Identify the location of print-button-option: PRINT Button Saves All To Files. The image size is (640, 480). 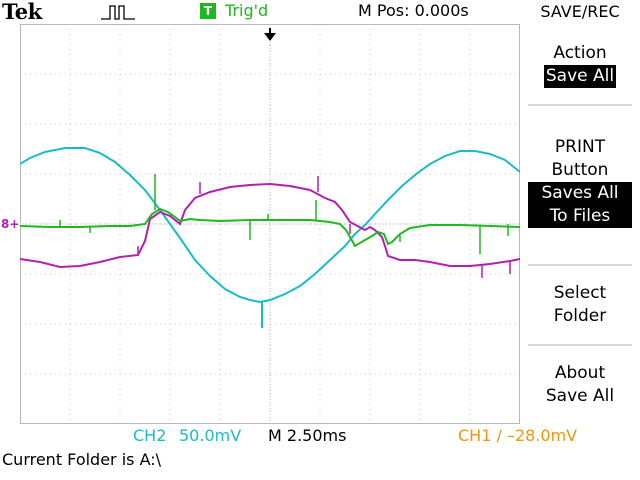
(580, 182).